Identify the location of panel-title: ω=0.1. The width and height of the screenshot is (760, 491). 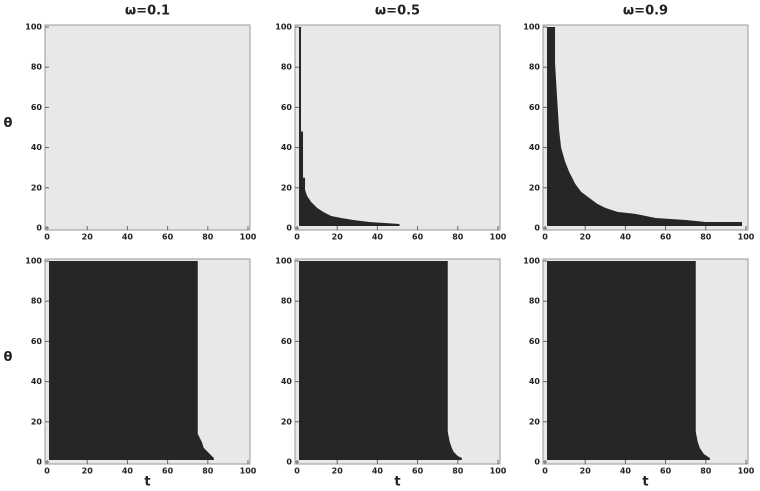
(147, 11).